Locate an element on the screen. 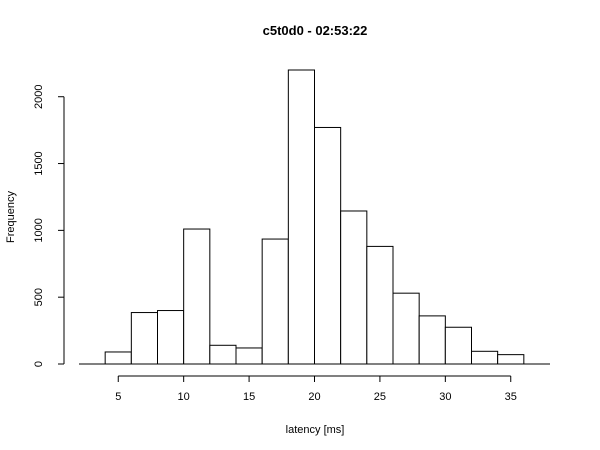 The image size is (600, 450). x-tick-label-5: 5 is located at coordinates (118, 397).